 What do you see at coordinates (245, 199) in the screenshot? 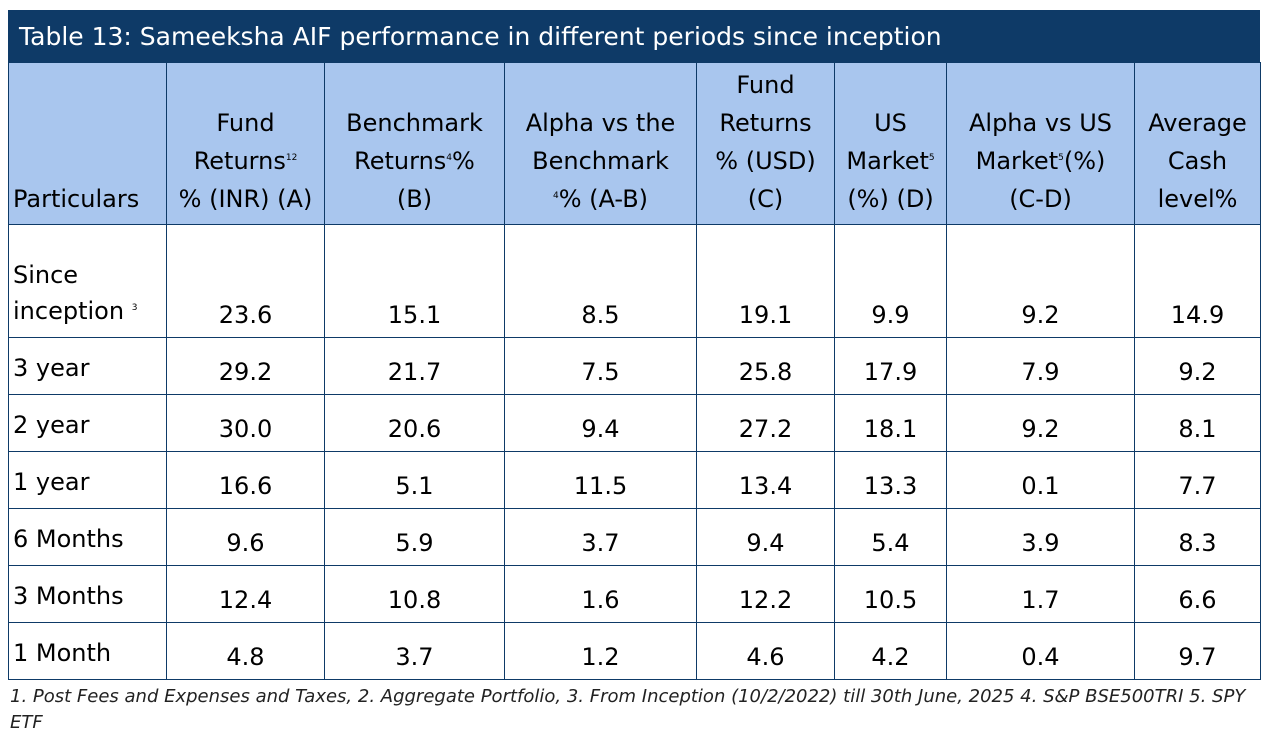
I see `header-text: % (INR) (A)` at bounding box center [245, 199].